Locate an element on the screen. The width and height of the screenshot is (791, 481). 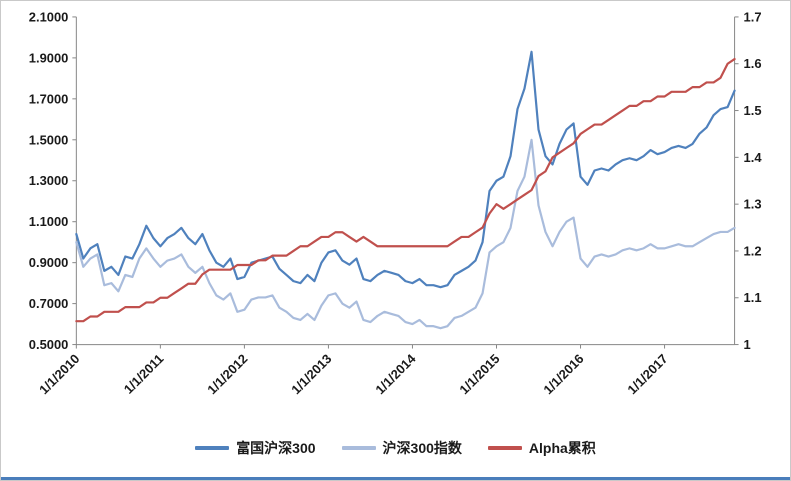
legend-label-index: 沪深300指数 is located at coordinates (422, 448).